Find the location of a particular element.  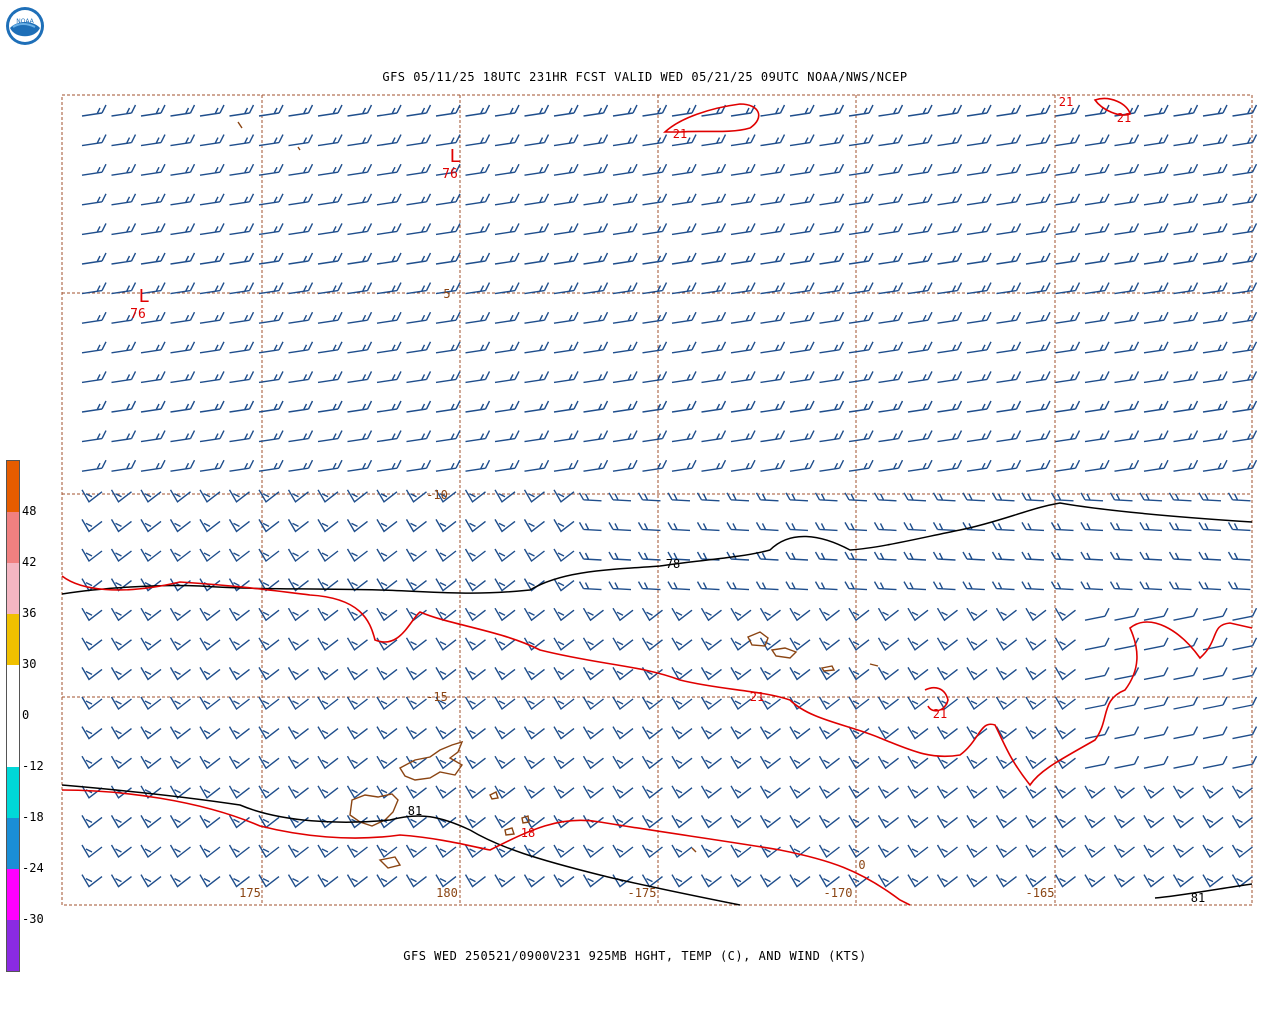

colorbar-segment is located at coordinates (13, 741).